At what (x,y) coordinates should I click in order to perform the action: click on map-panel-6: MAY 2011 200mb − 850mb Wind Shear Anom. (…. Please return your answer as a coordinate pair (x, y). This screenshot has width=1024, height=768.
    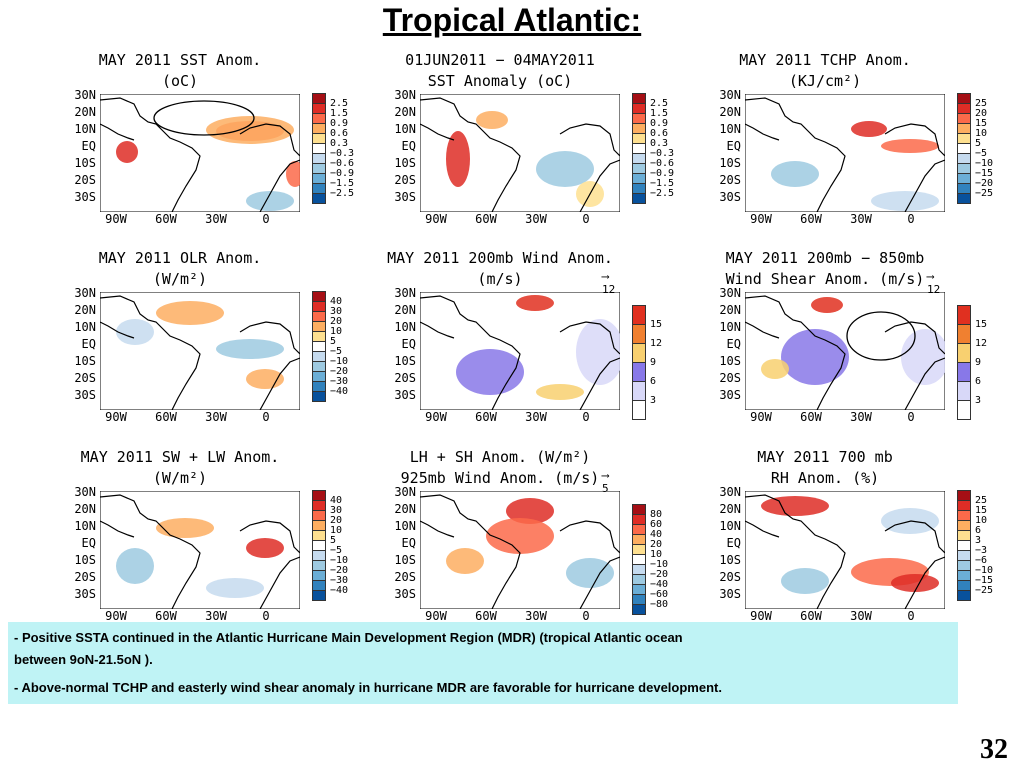
    Looking at the image, I should click on (840, 343).